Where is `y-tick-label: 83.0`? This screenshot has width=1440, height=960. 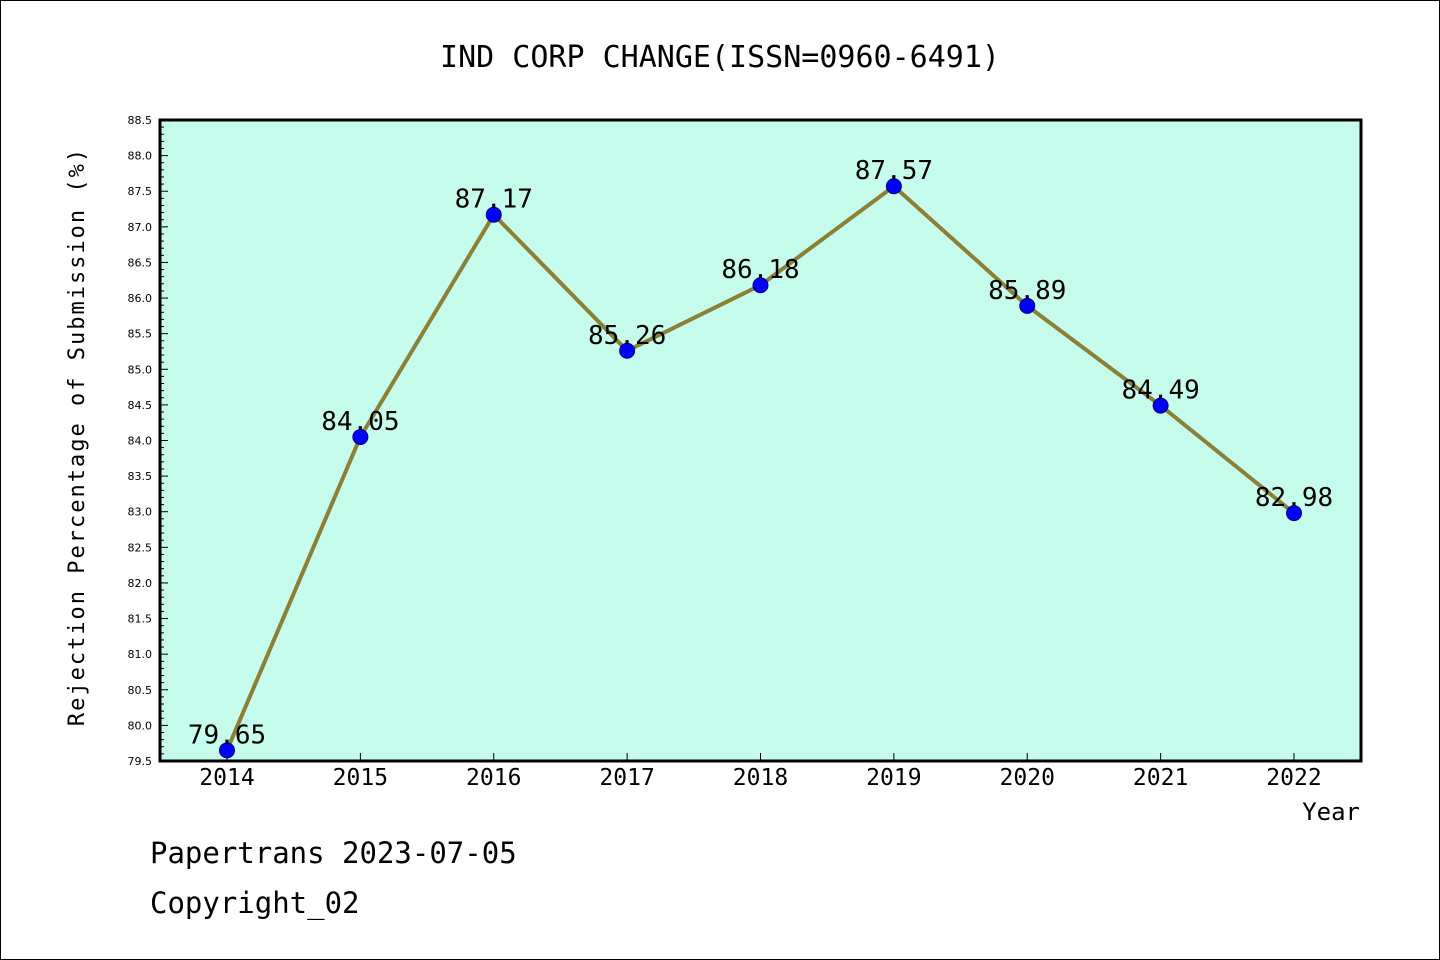
y-tick-label: 83.0 is located at coordinates (140, 512).